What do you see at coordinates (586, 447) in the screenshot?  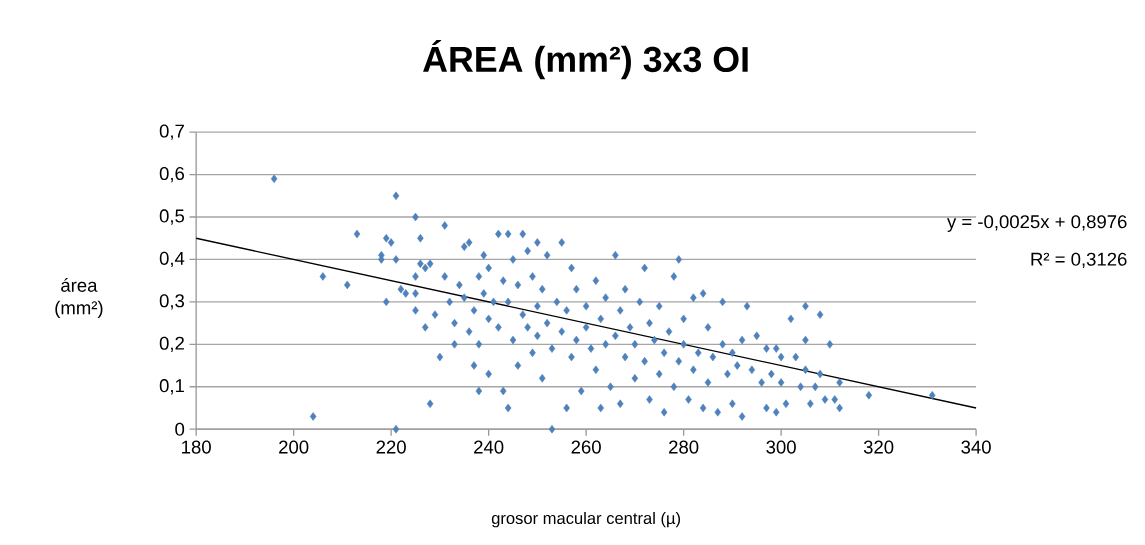 I see `x-tick-label: 260` at bounding box center [586, 447].